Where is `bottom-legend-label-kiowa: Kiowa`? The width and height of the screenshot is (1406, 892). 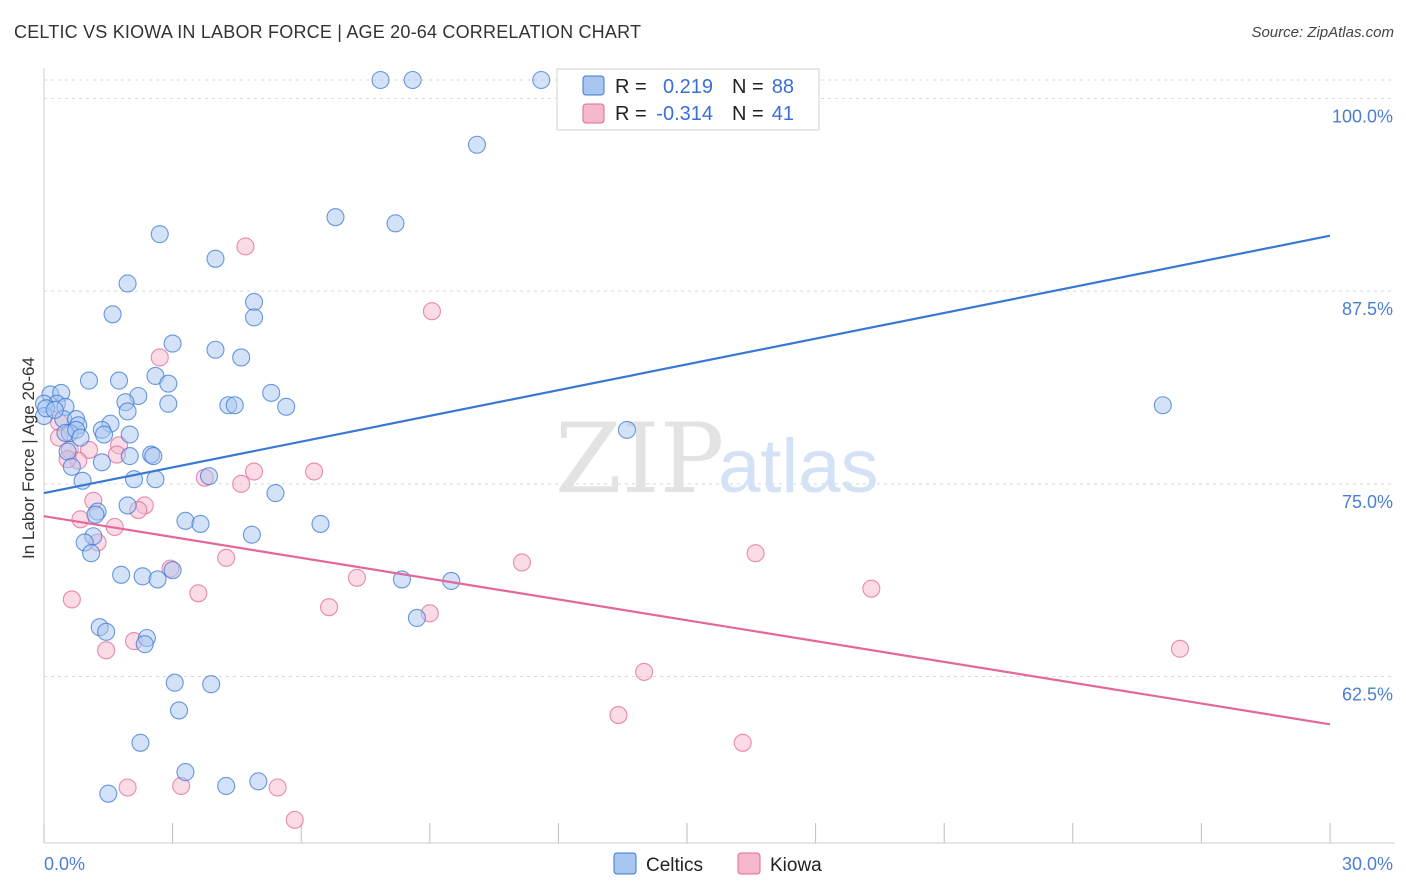 bottom-legend-label-kiowa: Kiowa is located at coordinates (796, 865).